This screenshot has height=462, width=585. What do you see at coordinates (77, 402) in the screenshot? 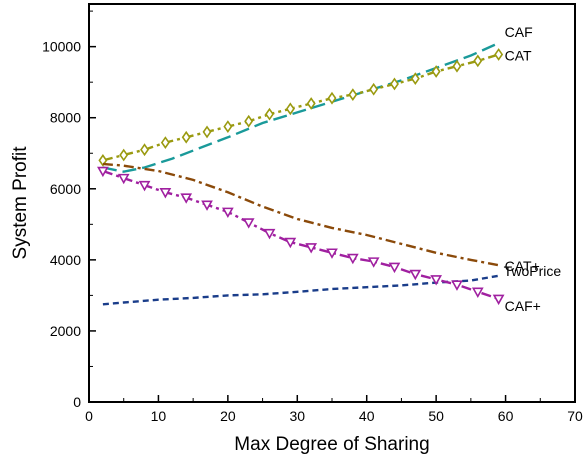
I see `y-tick-label: 0` at bounding box center [77, 402].